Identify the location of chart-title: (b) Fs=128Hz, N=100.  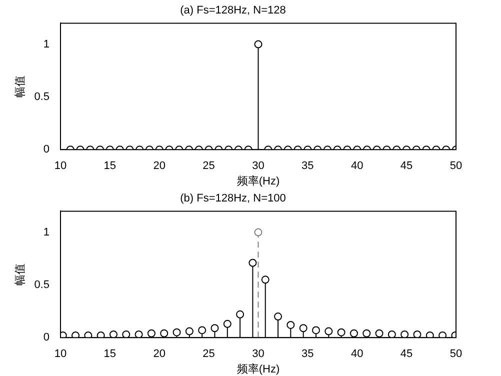
(233, 198).